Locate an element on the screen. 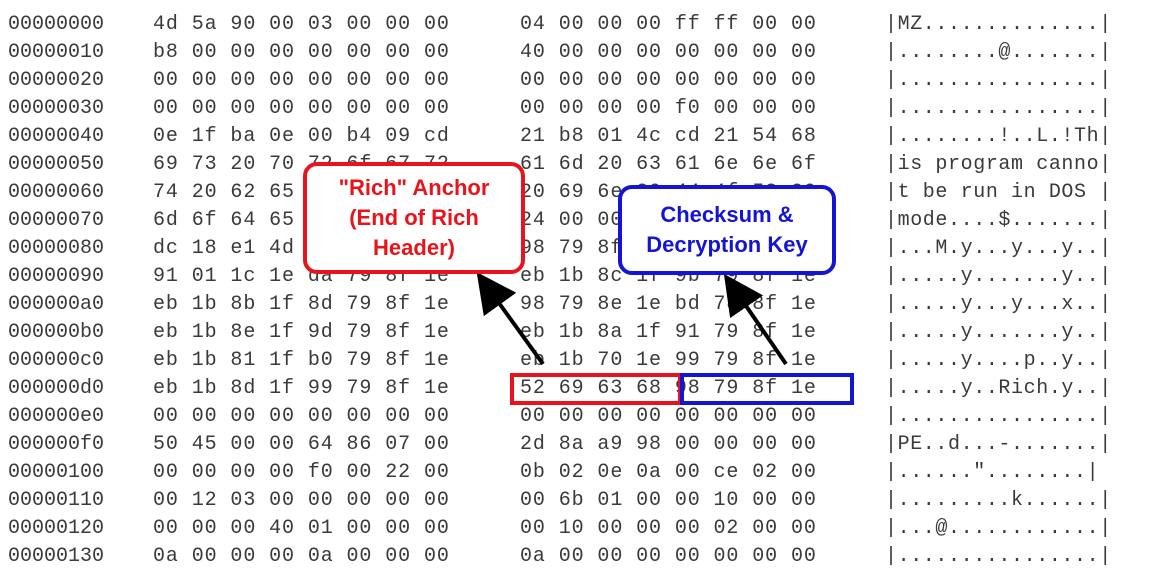 The height and width of the screenshot is (585, 1150). row-ascii: |......"........| is located at coordinates (992, 472).